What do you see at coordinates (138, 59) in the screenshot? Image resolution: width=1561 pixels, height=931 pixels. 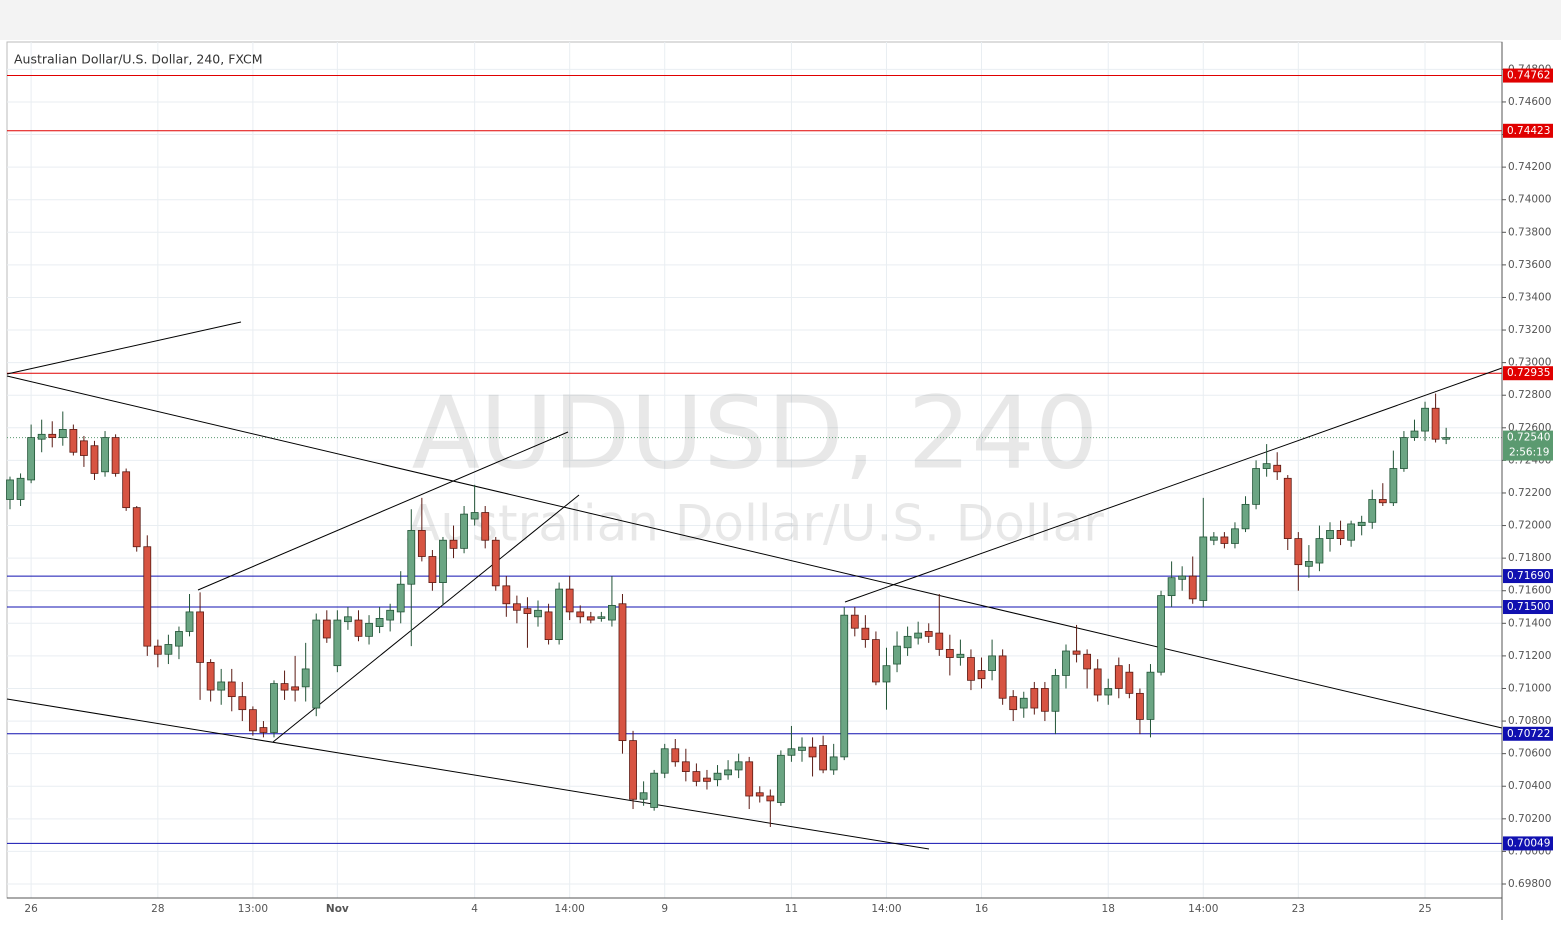 I see `chart-title: Australian Dollar/U.S. Dollar, 240, FXCM` at bounding box center [138, 59].